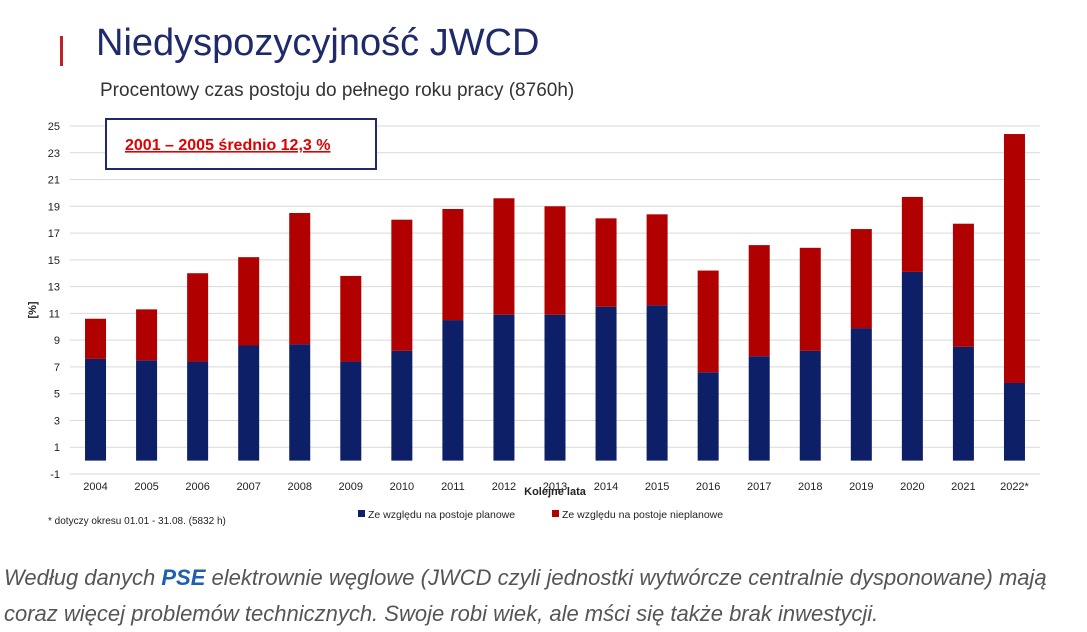 This screenshot has height=632, width=1087. What do you see at coordinates (759, 487) in the screenshot?
I see `x-tick-label: 2017` at bounding box center [759, 487].